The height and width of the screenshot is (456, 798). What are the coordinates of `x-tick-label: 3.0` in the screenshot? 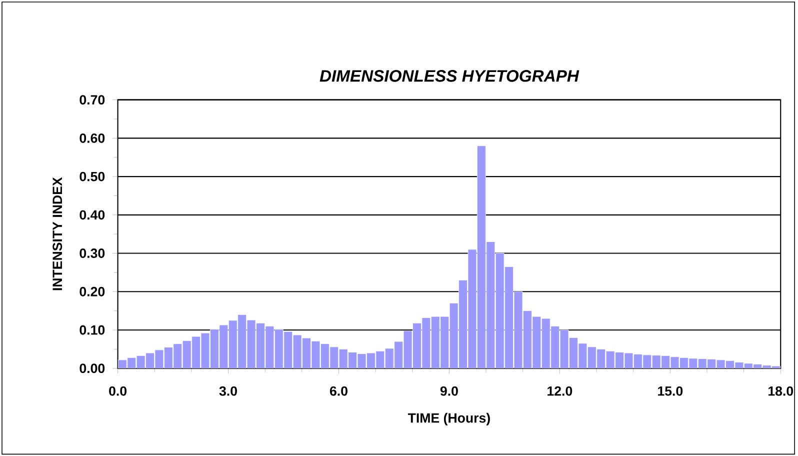 It's located at (228, 391).